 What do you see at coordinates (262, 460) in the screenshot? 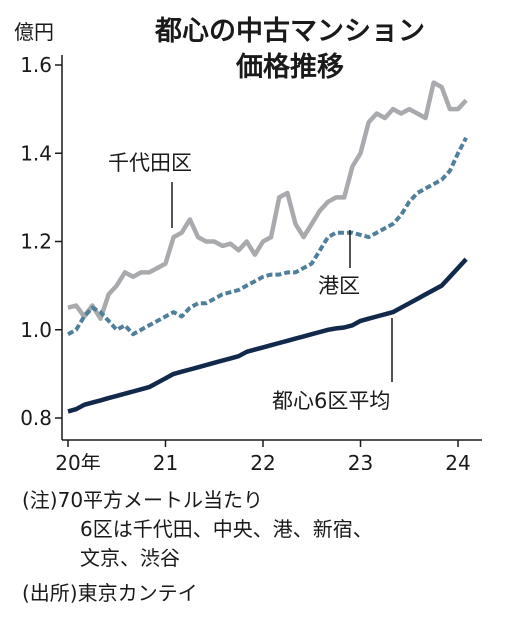
I see `x-tick-label: 22` at bounding box center [262, 460].